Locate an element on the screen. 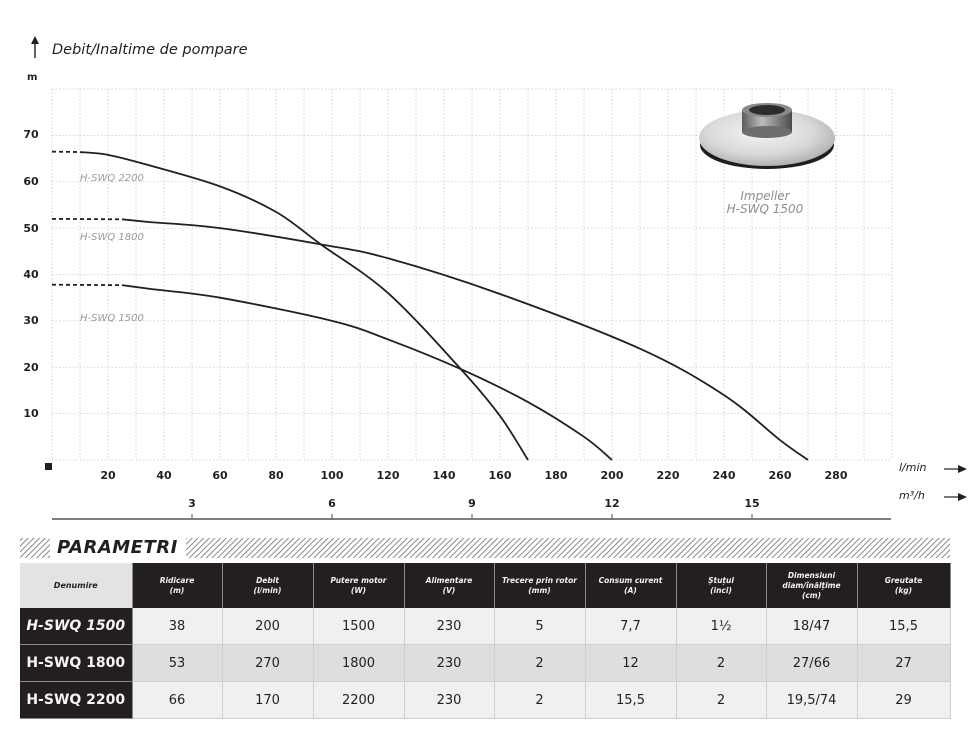  cell: 29 is located at coordinates (904, 700).